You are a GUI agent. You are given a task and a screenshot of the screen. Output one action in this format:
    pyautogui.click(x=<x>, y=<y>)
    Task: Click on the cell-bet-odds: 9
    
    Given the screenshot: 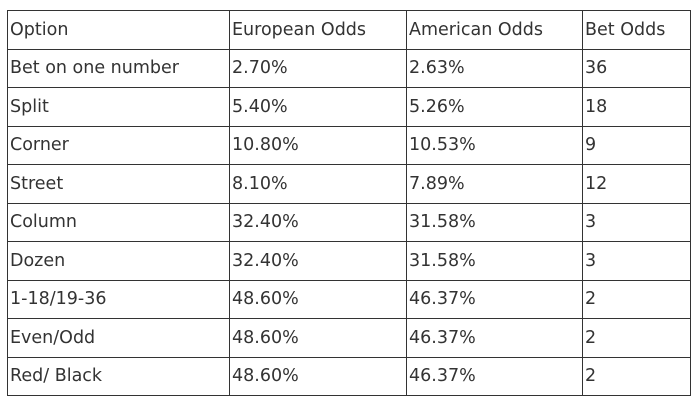 What is the action you would take?
    pyautogui.click(x=636, y=145)
    